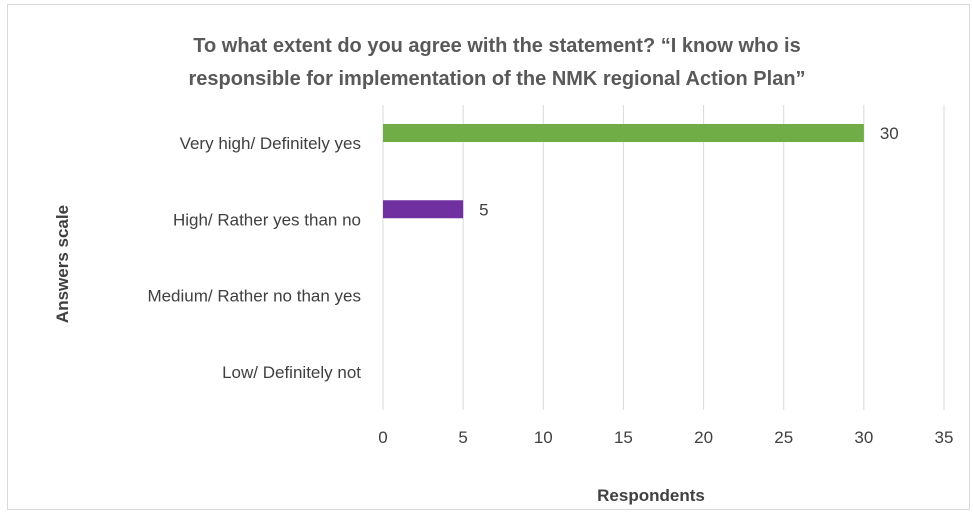 This screenshot has width=973, height=513. I want to click on x-tick-label-25: 25, so click(783, 437).